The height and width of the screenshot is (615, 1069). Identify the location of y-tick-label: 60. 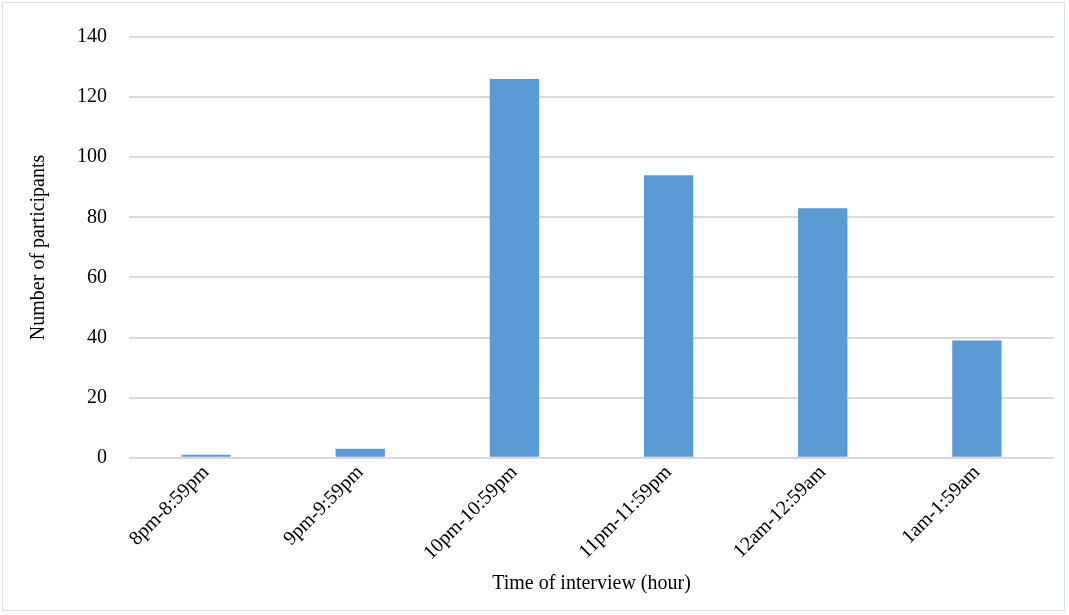
(97, 275).